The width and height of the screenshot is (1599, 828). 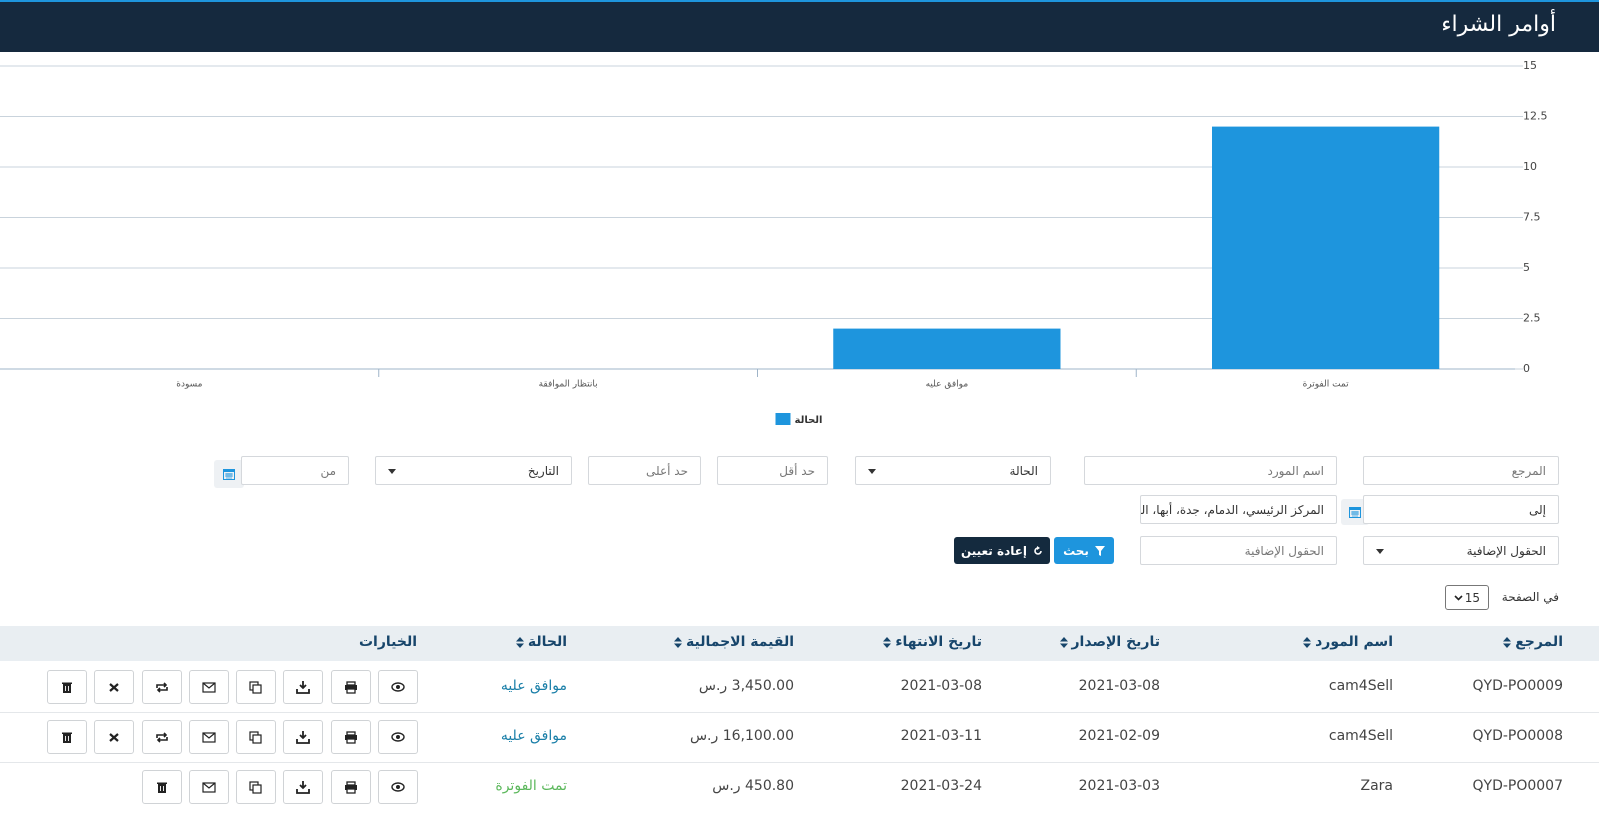 What do you see at coordinates (543, 470) in the screenshot?
I see `placeholder: التاريخ` at bounding box center [543, 470].